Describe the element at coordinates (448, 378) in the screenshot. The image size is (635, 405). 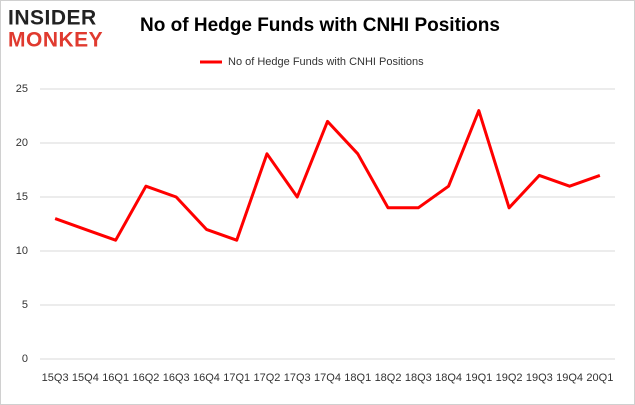
I see `x-tick-label: 18Q4` at that location.